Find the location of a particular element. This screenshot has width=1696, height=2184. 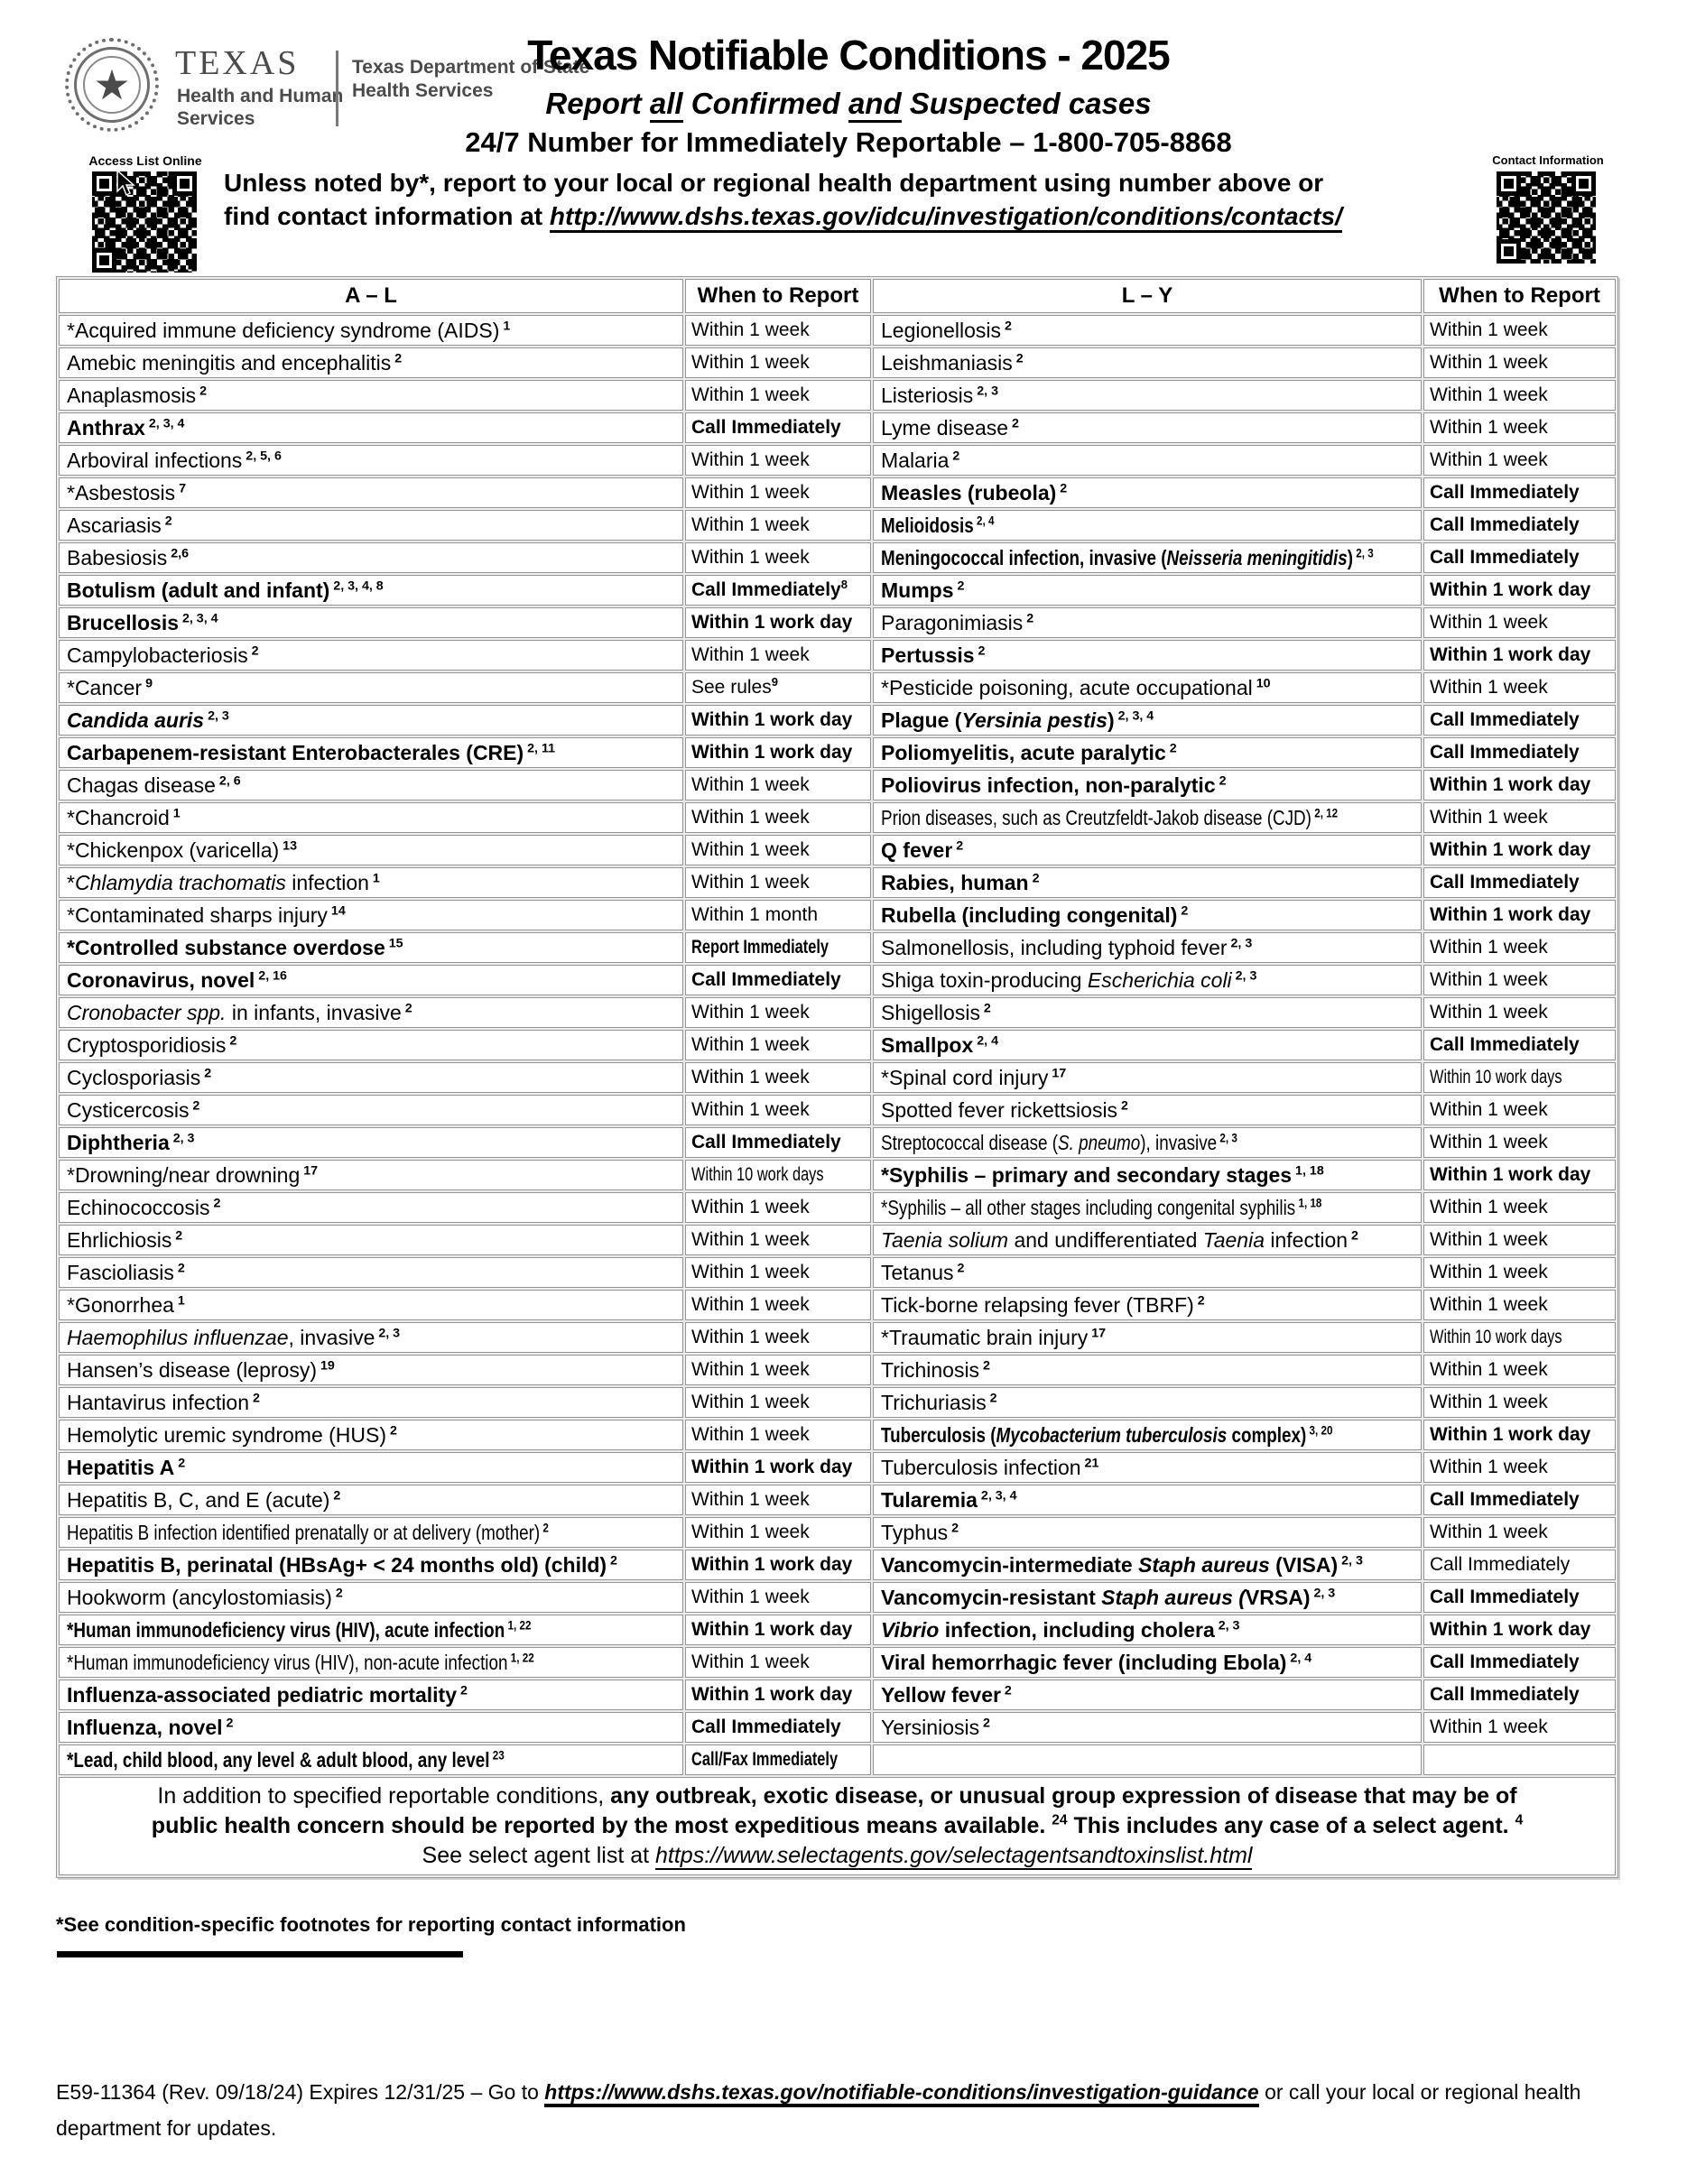

access-list-qr-code is located at coordinates (144, 222).